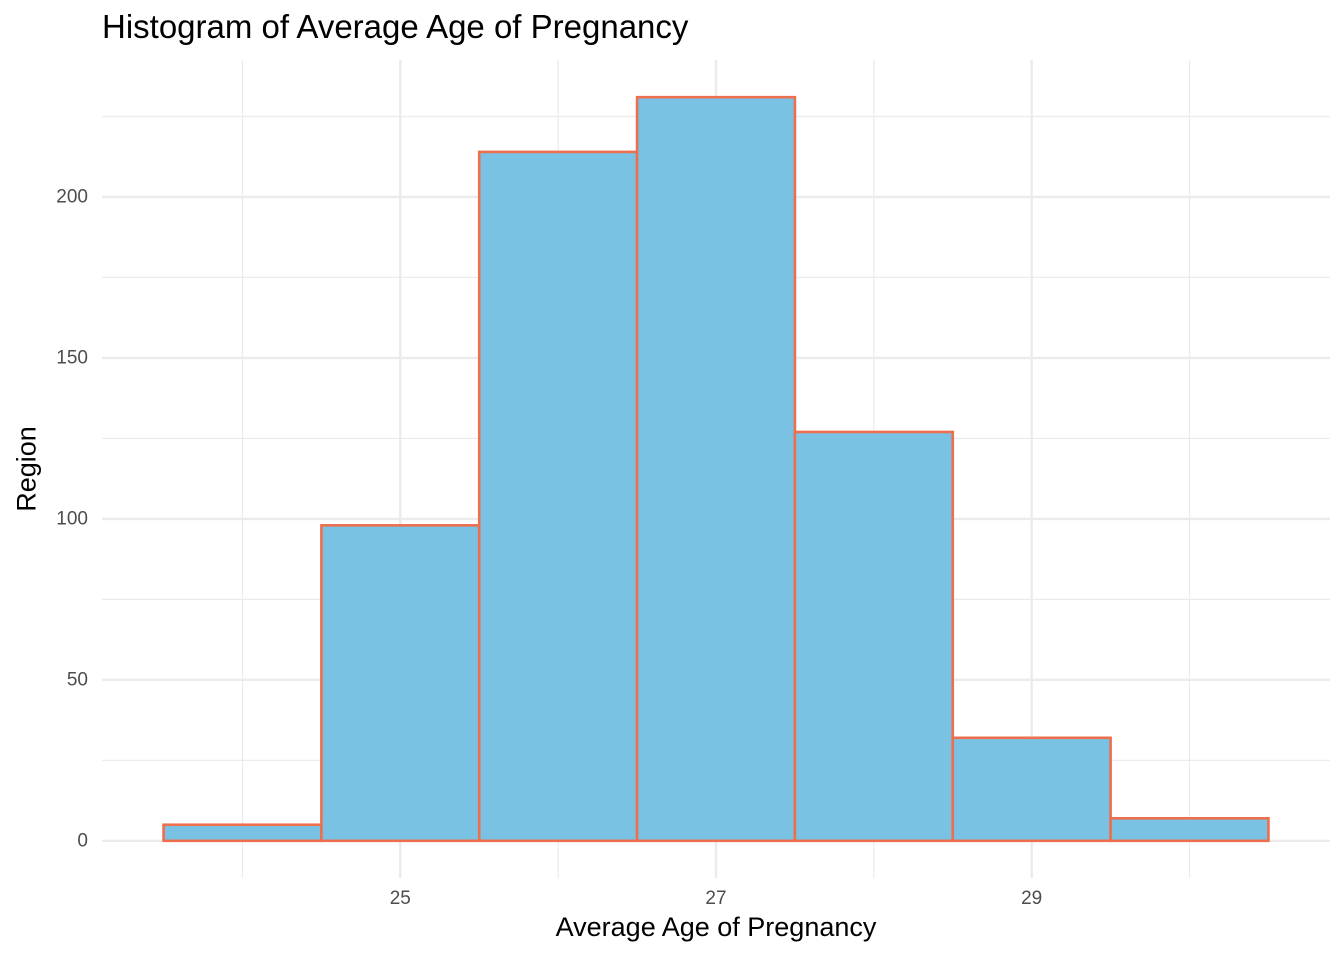 This screenshot has height=960, width=1344. Describe the element at coordinates (82, 840) in the screenshot. I see `y-tick-label: 0` at that location.